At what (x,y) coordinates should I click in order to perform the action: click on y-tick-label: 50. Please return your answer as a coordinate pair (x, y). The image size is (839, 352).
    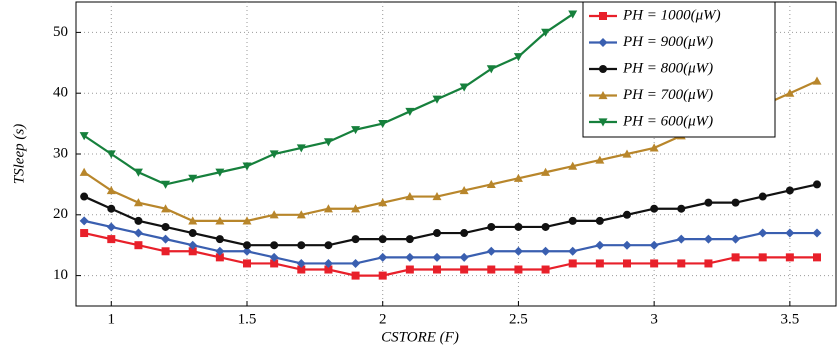
    Looking at the image, I should click on (60, 32).